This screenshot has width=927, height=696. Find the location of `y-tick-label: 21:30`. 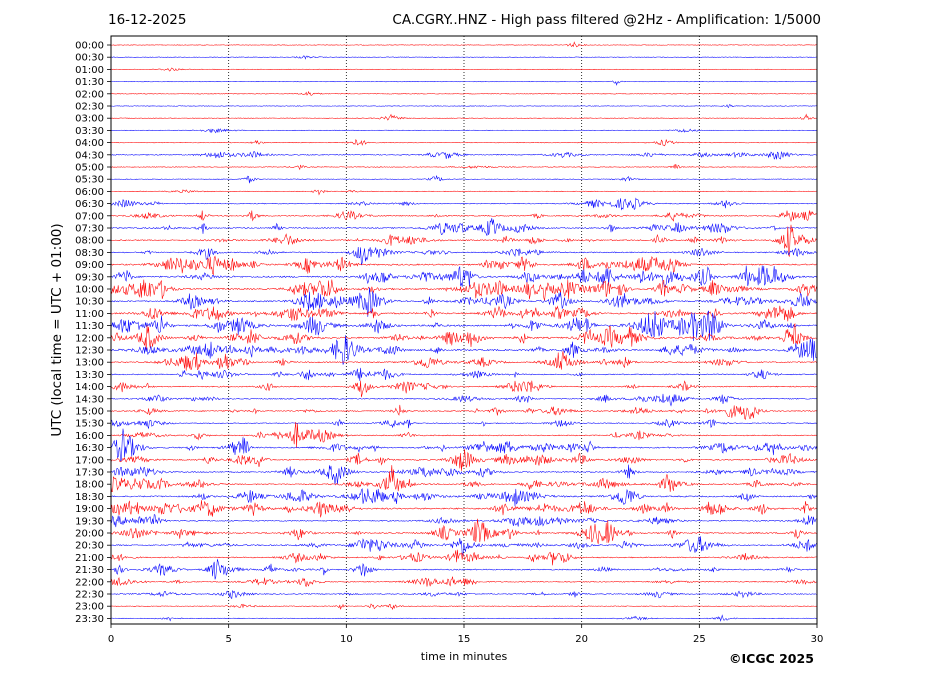

y-tick-label: 21:30 is located at coordinates (89, 570).